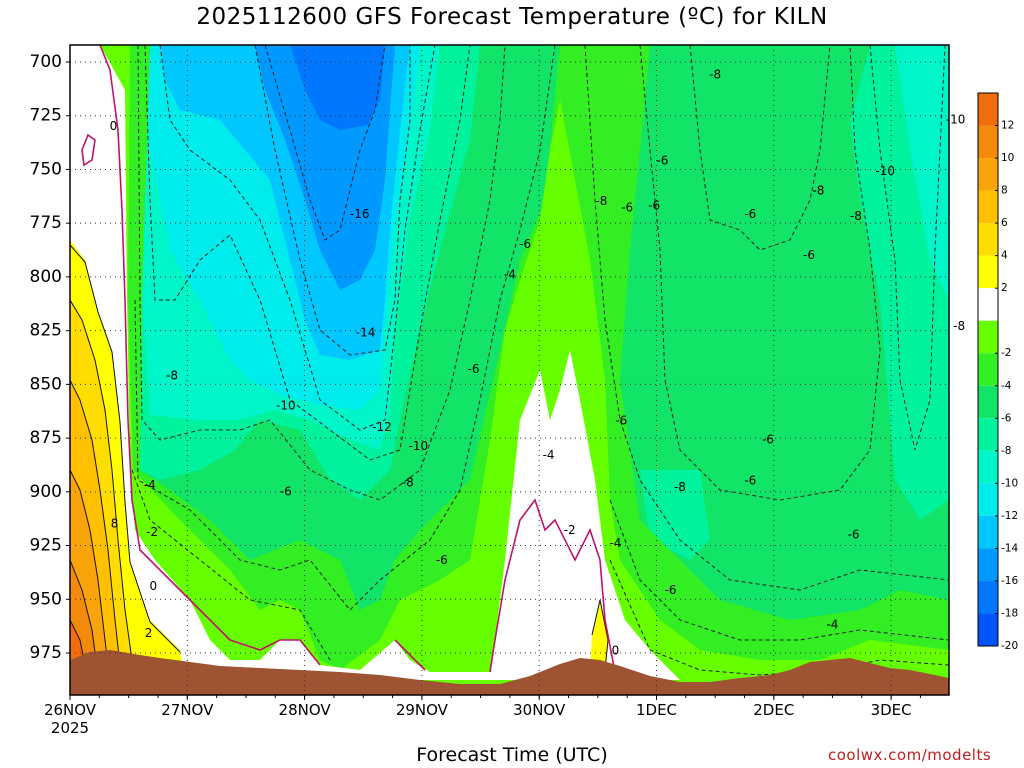 This screenshot has height=768, width=1024. What do you see at coordinates (779, 570) in the screenshot?
I see `contour-minus-4-east` at bounding box center [779, 570].